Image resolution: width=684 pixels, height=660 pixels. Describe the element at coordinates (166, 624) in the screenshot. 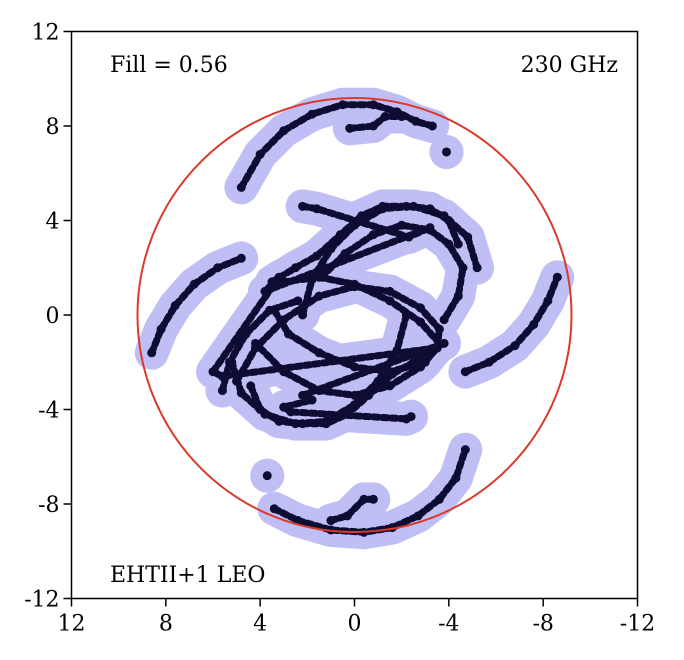

I see `x-tick-label-1: 8` at that location.